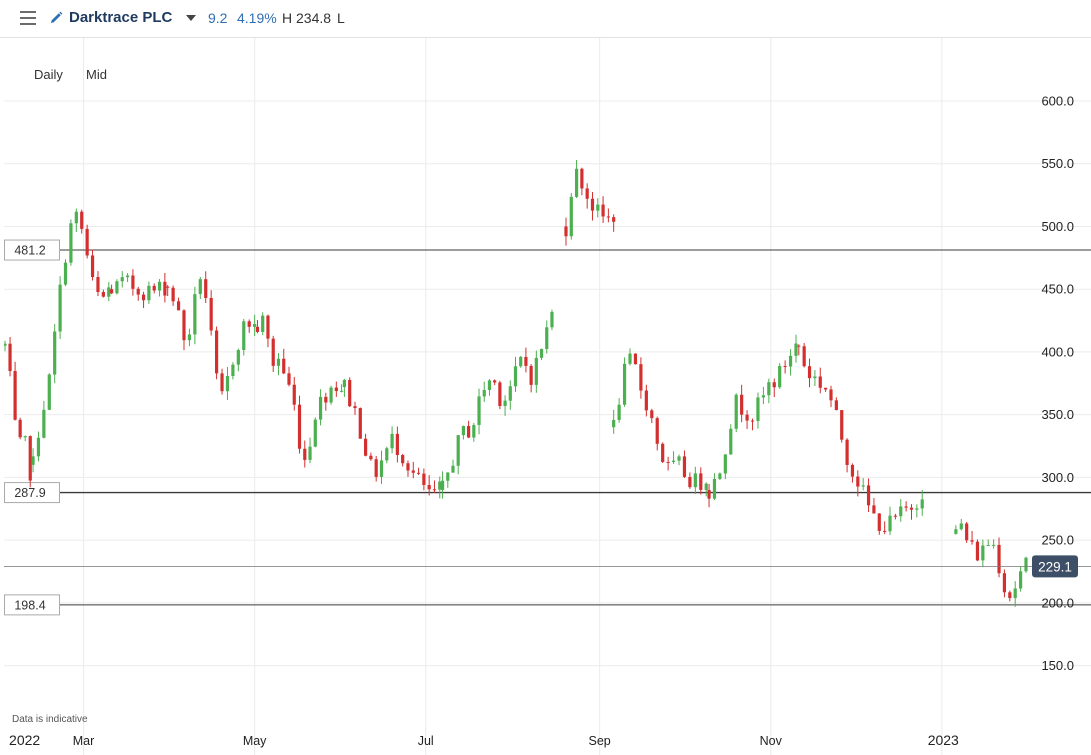 This screenshot has height=755, width=1091. I want to click on x-year-label: 2023, so click(943, 740).